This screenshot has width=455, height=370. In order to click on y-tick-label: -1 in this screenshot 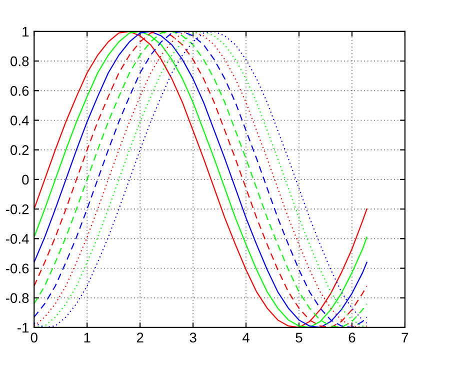, I will do `click(23, 327)`.